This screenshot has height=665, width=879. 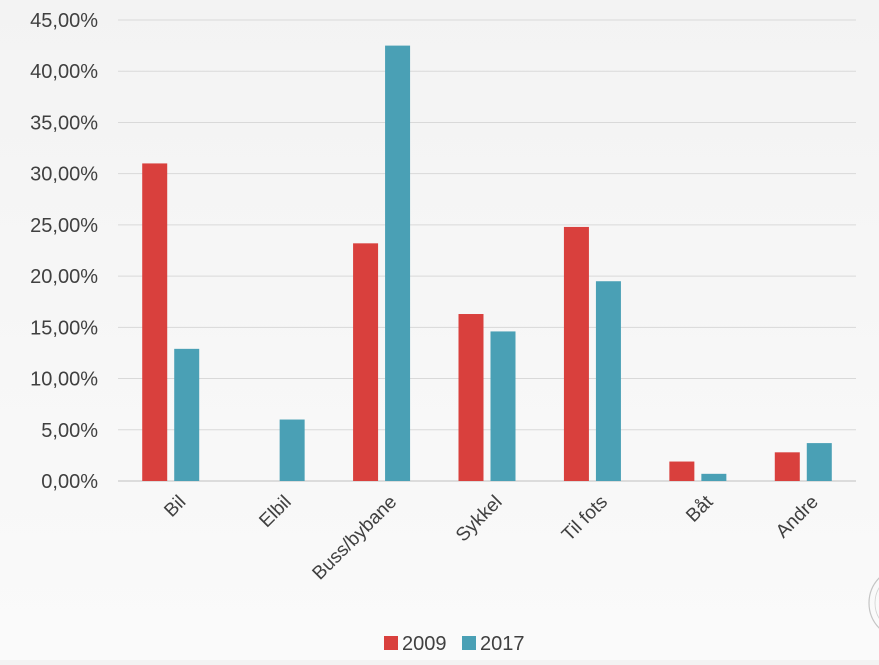 I want to click on x-category-label: Buss/bybane, so click(x=355, y=538).